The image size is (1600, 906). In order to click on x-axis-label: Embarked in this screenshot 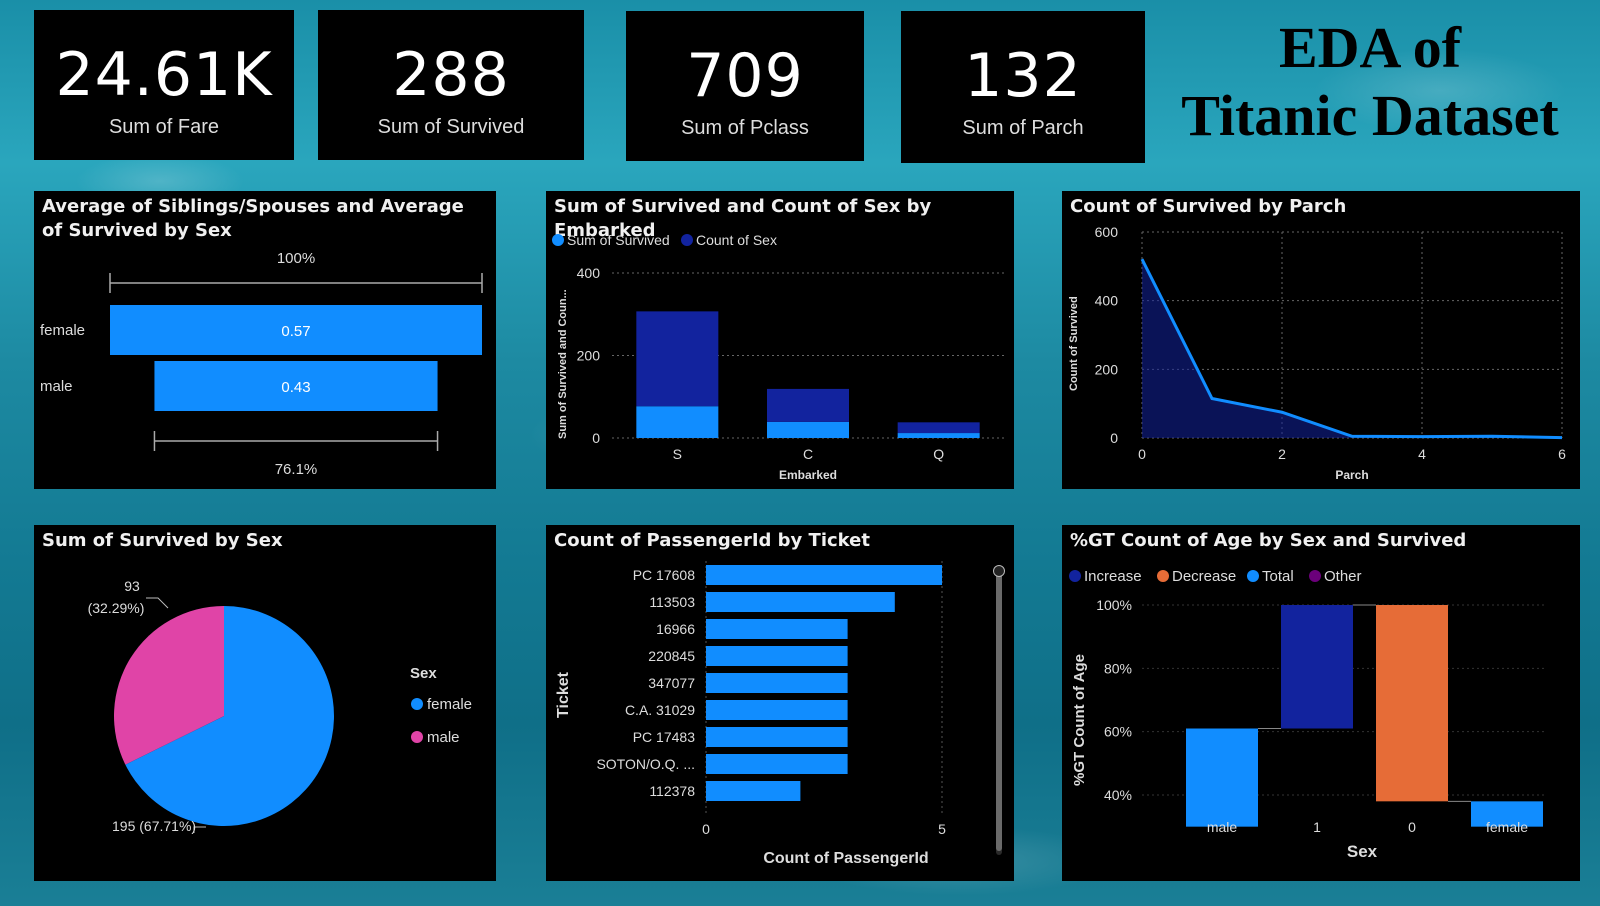, I will do `click(808, 475)`.